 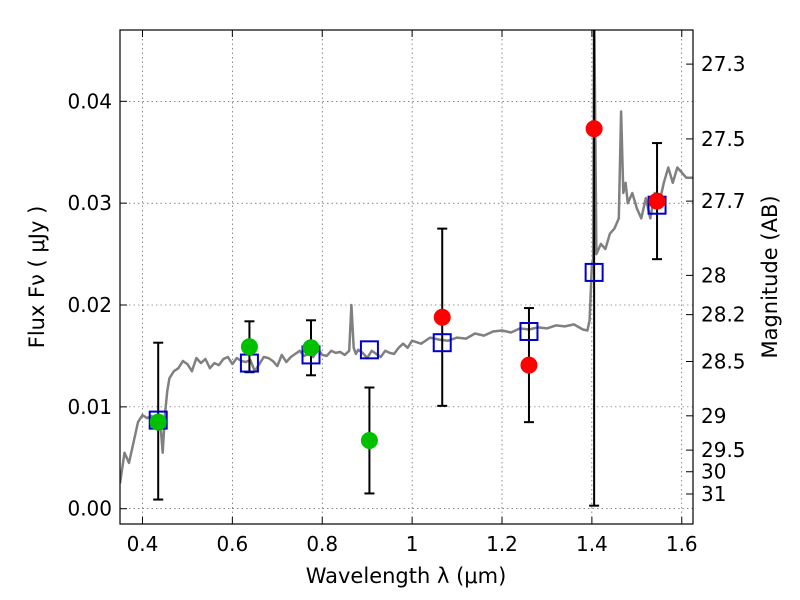 I want to click on y-tick-label: 0.02, so click(x=89, y=305).